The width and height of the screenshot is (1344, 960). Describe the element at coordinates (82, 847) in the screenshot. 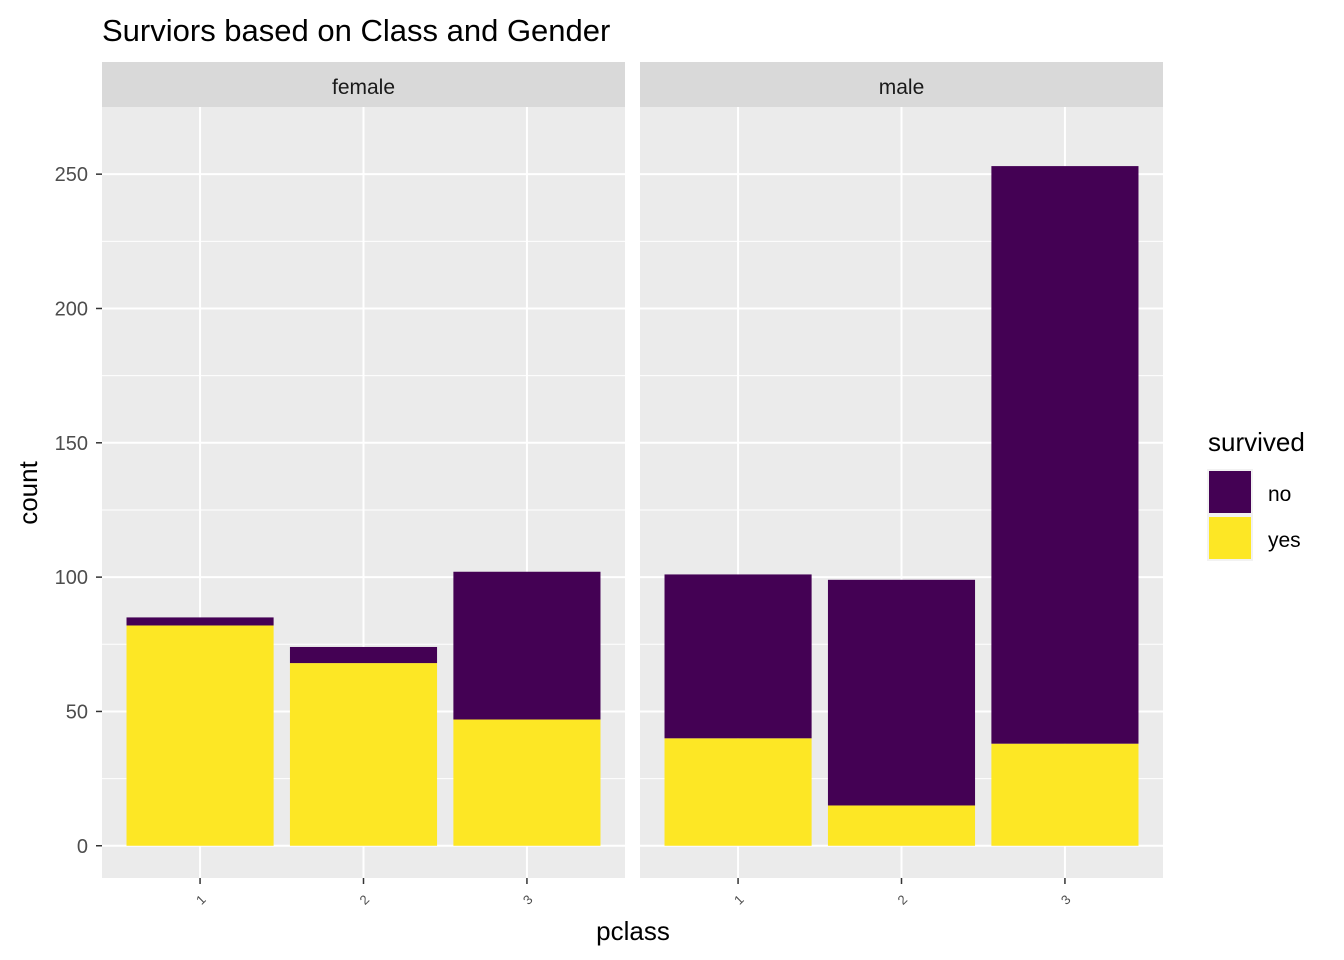

I see `y-tick-label: 0` at that location.